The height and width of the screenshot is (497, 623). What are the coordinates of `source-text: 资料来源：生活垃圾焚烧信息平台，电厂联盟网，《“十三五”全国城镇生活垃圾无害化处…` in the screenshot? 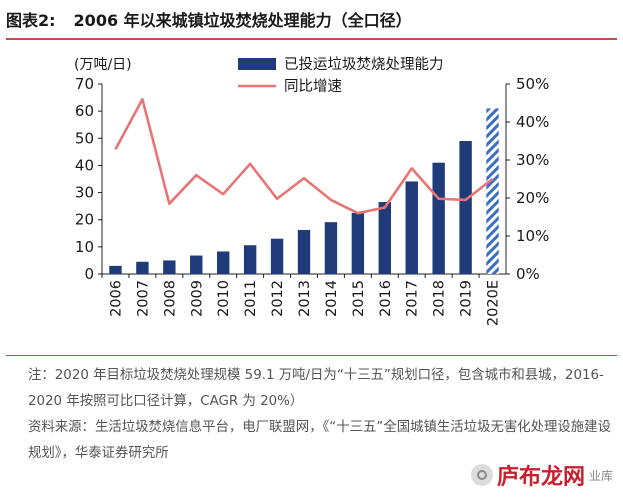 It's located at (319, 440).